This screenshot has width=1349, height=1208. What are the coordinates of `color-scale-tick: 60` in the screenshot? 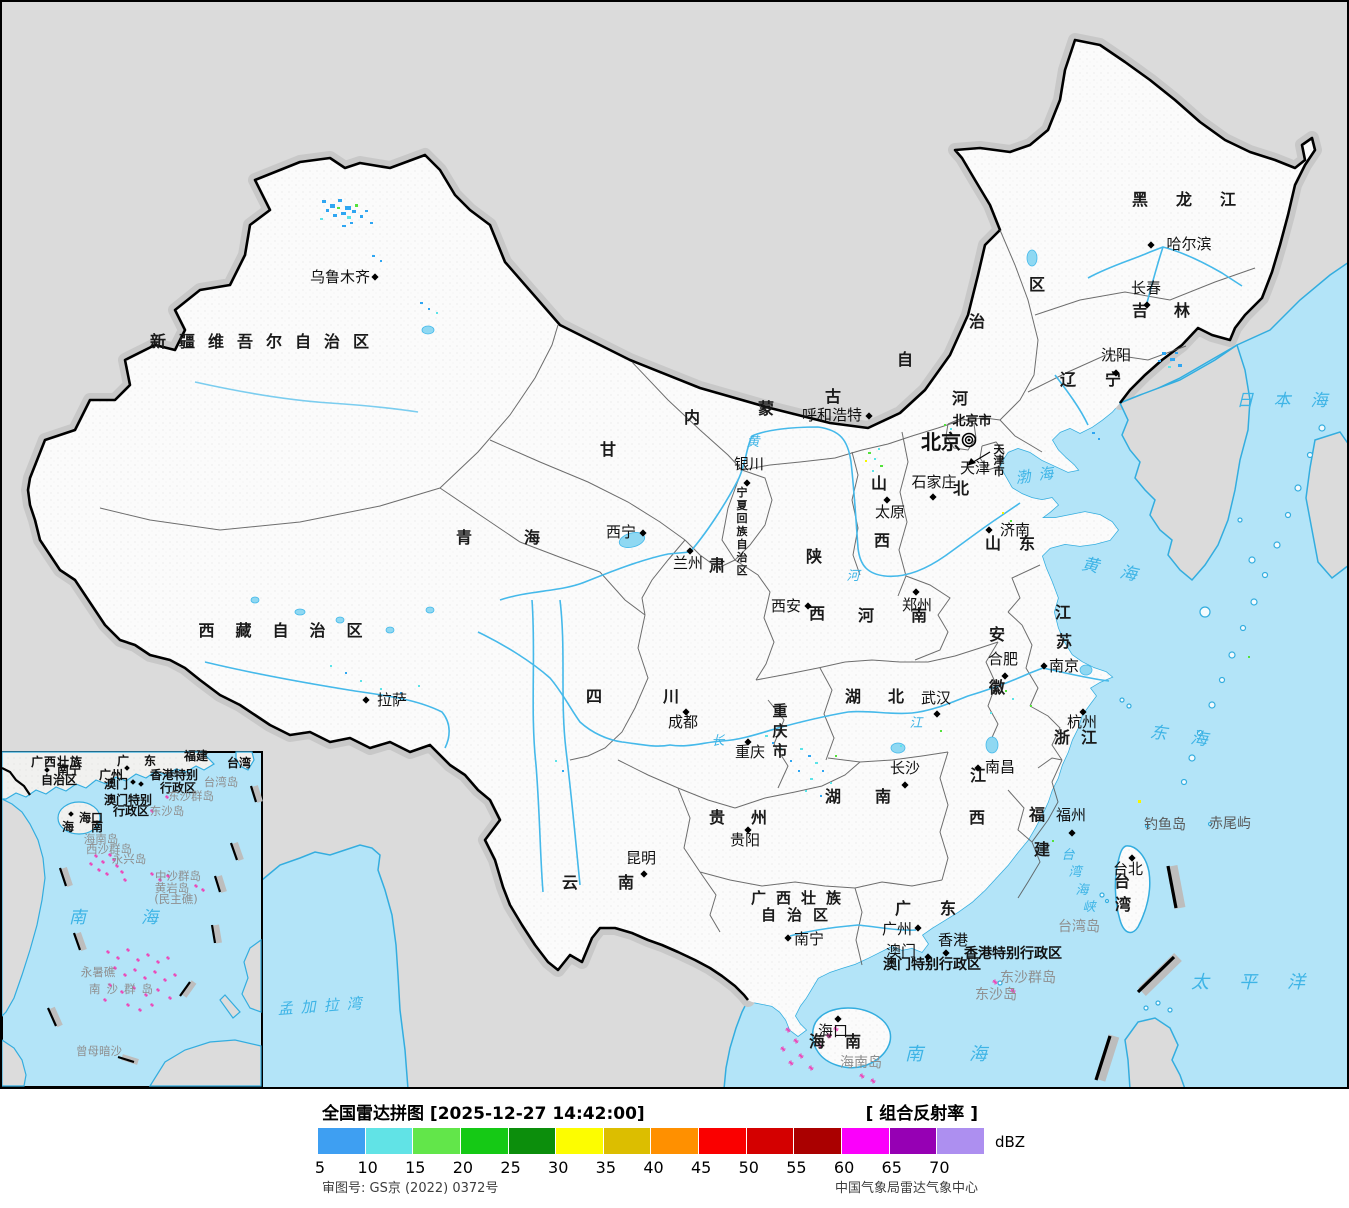 It's located at (844, 1167).